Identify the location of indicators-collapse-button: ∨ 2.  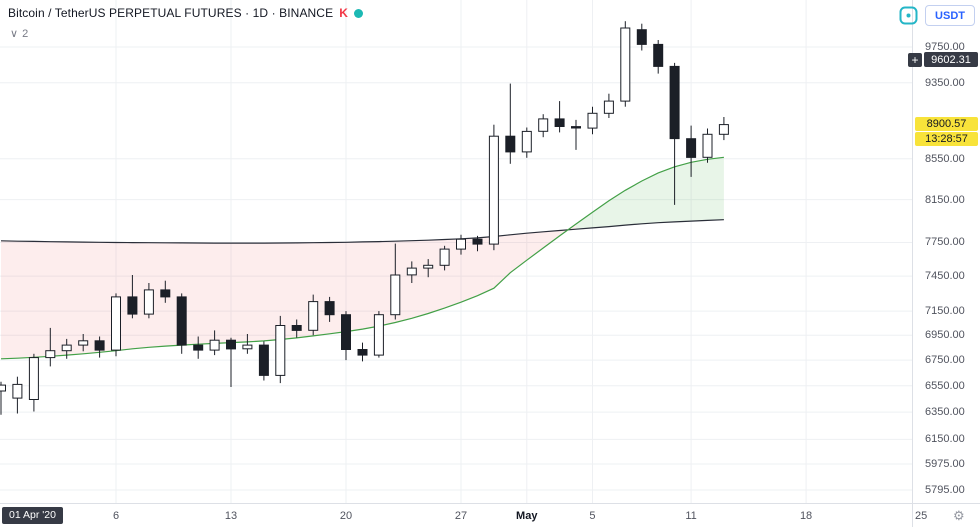
(19, 34).